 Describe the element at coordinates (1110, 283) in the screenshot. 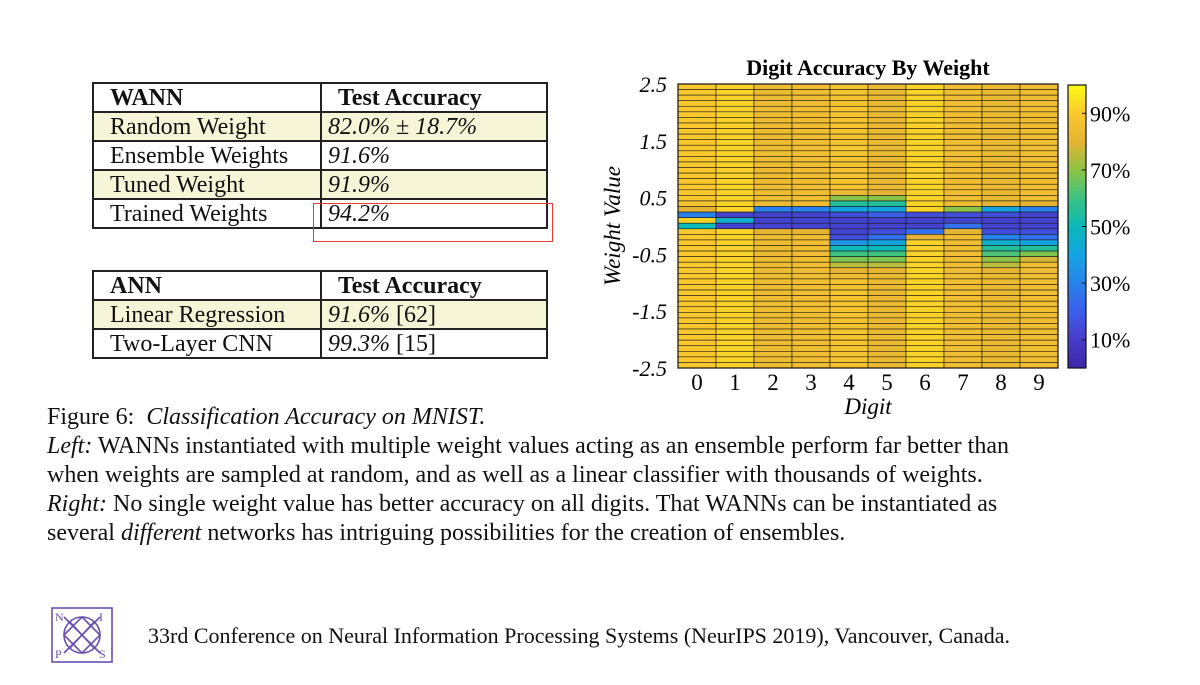

I see `colorbar-tick-label: 30%` at that location.